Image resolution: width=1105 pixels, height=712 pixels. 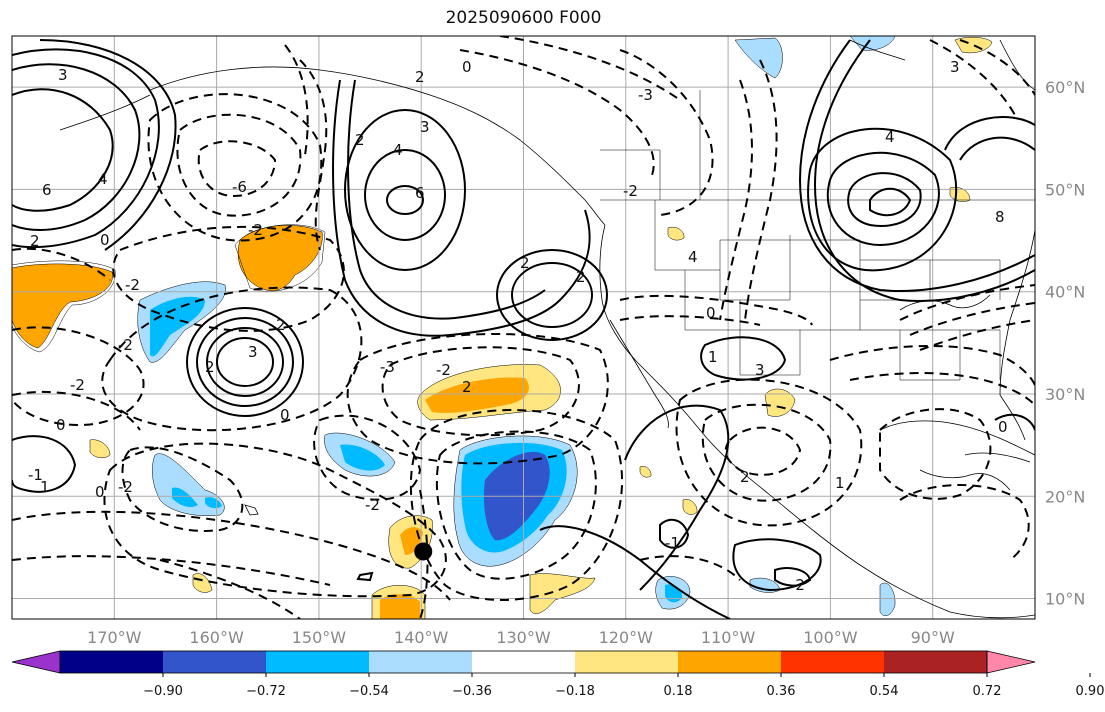 I want to click on coast-gulf, so click(x=957, y=438).